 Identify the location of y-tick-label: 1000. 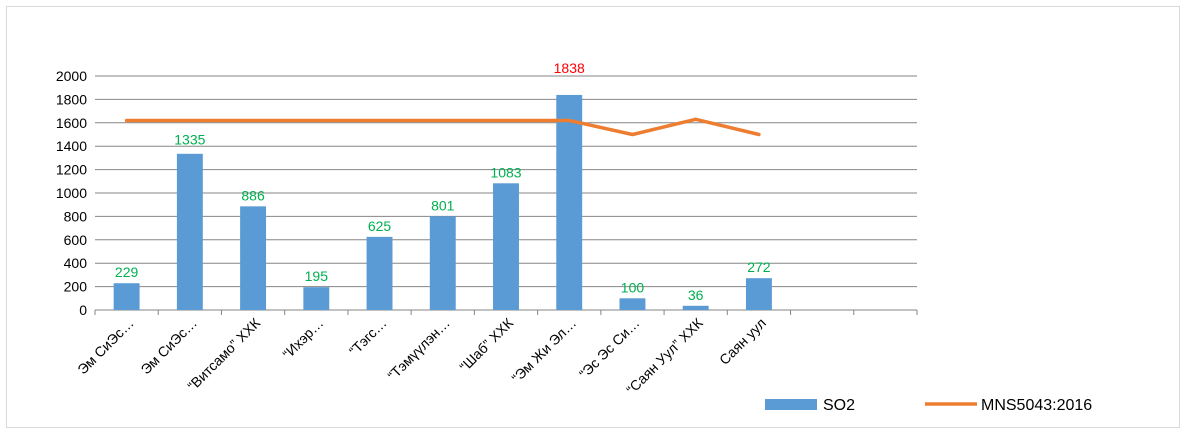
(71, 193).